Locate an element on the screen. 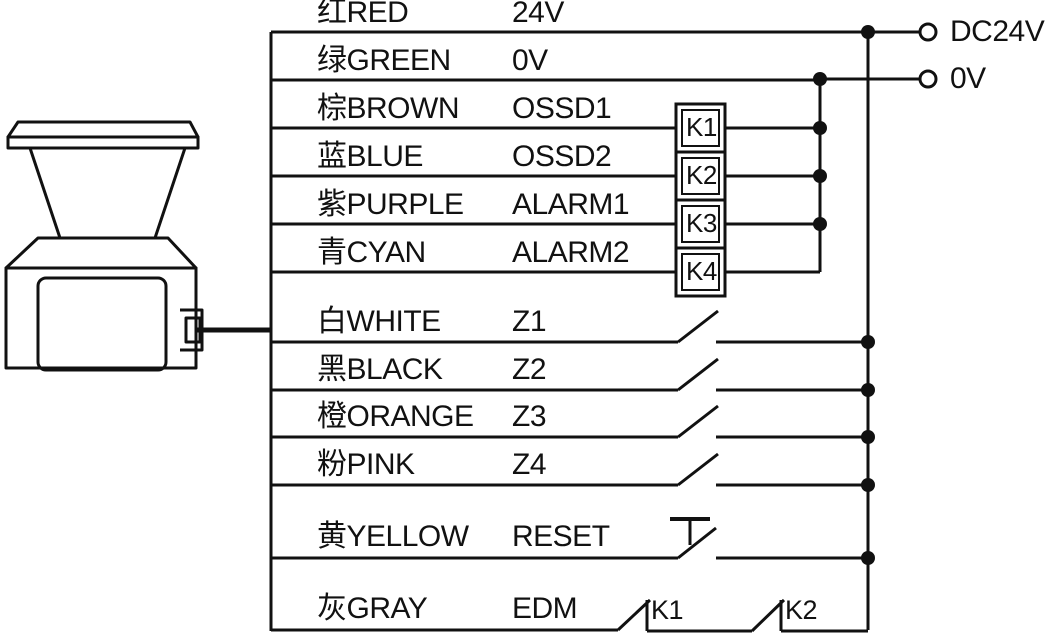 The image size is (1045, 634). wire-yellow-reset is located at coordinates (569, 538).